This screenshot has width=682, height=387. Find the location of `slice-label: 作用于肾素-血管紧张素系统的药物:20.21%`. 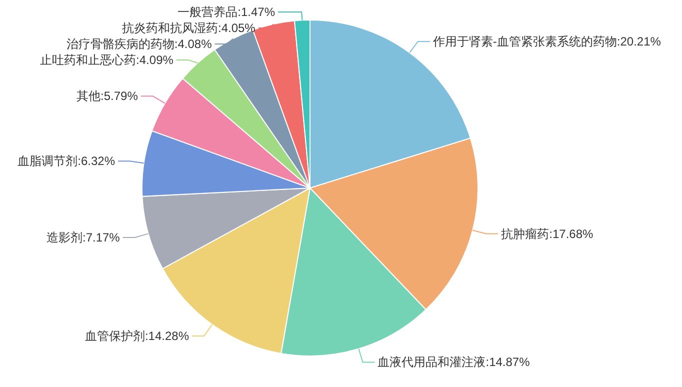

slice-label: 作用于肾素-血管紧张素系统的药物:20.21% is located at coordinates (547, 41).